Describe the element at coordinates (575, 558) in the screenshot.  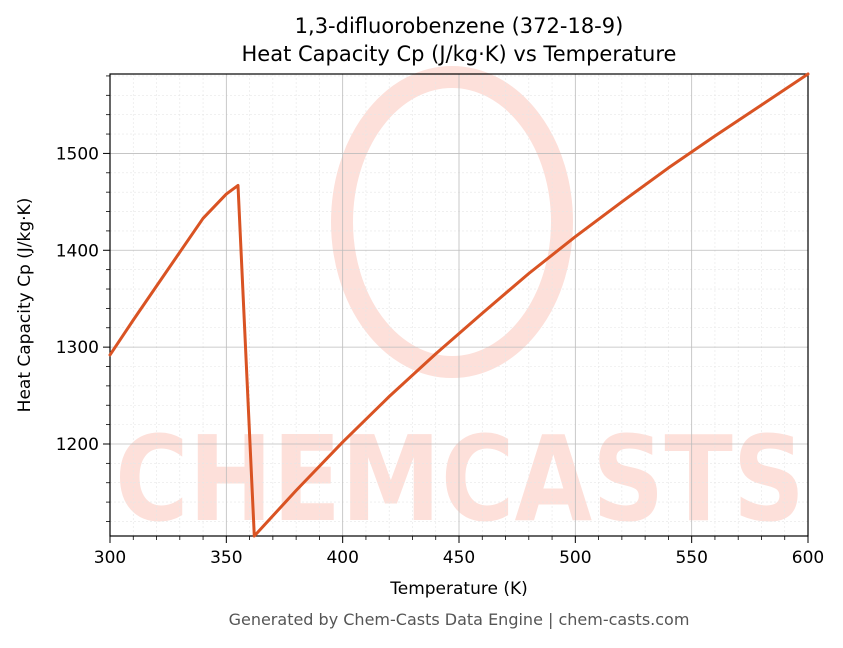
I see `x-tick-label: 500` at that location.